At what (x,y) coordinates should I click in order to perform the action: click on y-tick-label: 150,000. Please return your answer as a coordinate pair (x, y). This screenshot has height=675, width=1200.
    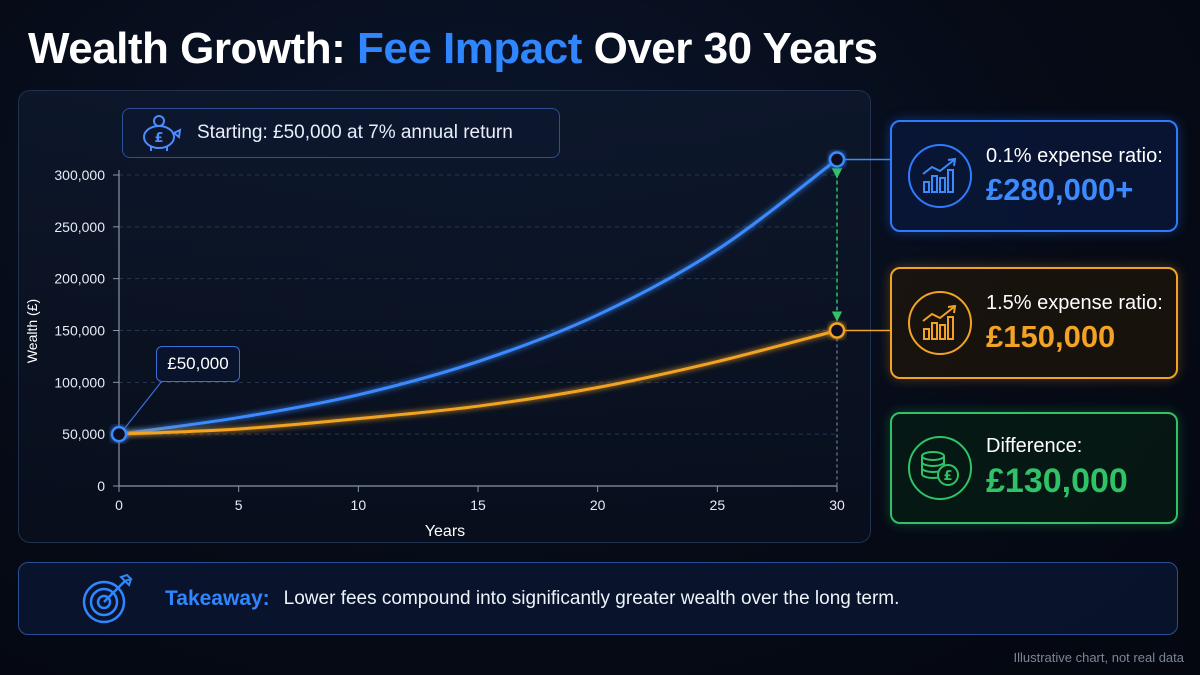
    Looking at the image, I should click on (79, 331).